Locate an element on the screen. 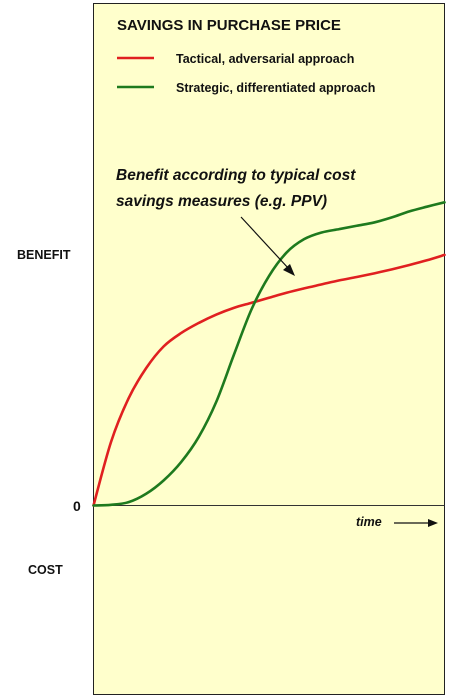  time-arrow is located at coordinates (416, 523).